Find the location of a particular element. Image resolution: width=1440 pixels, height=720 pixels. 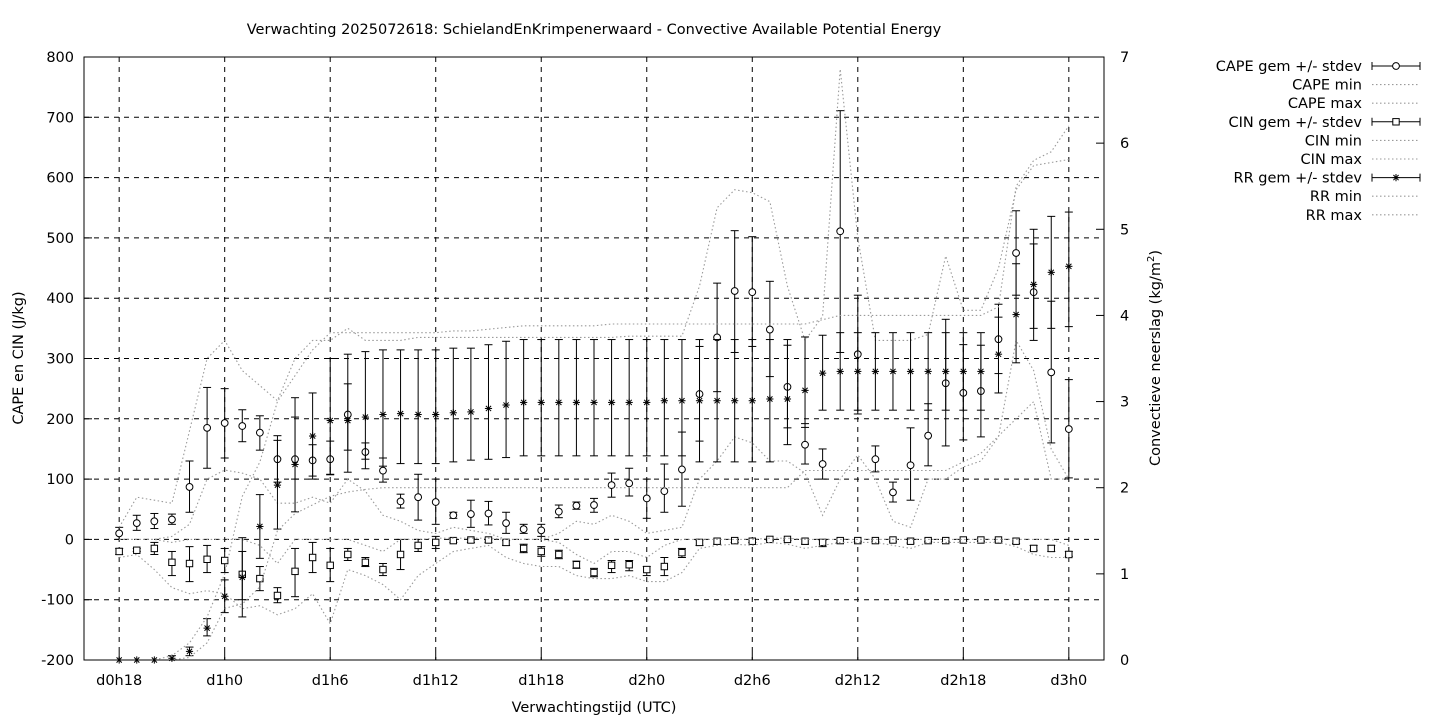

x-axis-label: Verwachtingstijd (UTC) is located at coordinates (594, 708).